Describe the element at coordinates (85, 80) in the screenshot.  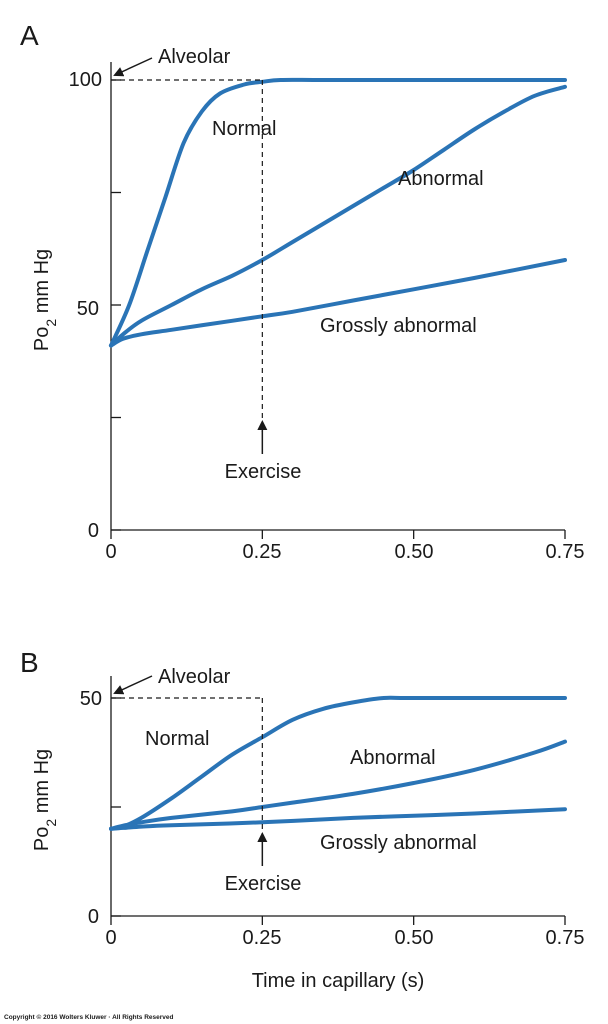
I see `y-tick-label: 100` at that location.